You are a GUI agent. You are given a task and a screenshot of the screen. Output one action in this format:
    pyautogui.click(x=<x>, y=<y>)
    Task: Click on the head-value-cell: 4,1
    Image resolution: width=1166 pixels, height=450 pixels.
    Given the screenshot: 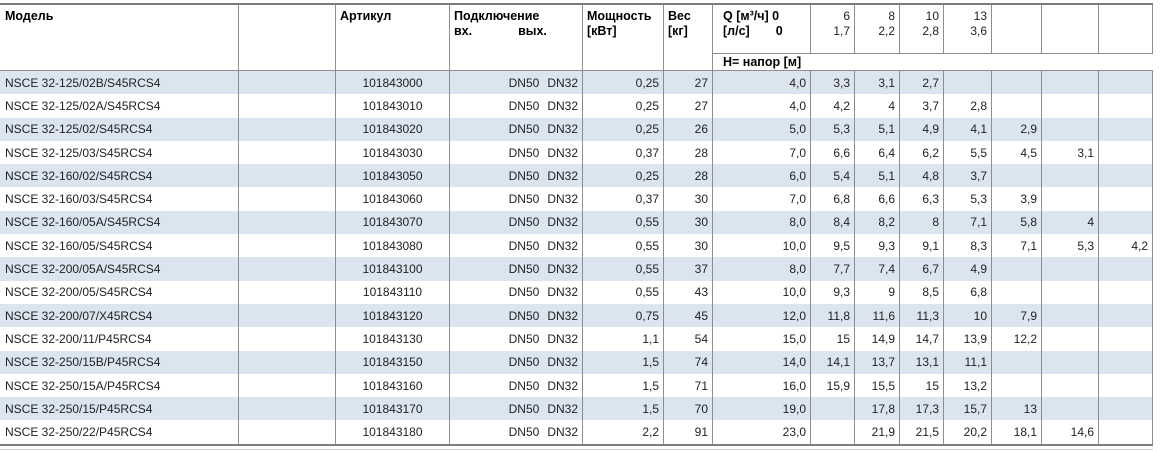 What is the action you would take?
    pyautogui.click(x=968, y=129)
    